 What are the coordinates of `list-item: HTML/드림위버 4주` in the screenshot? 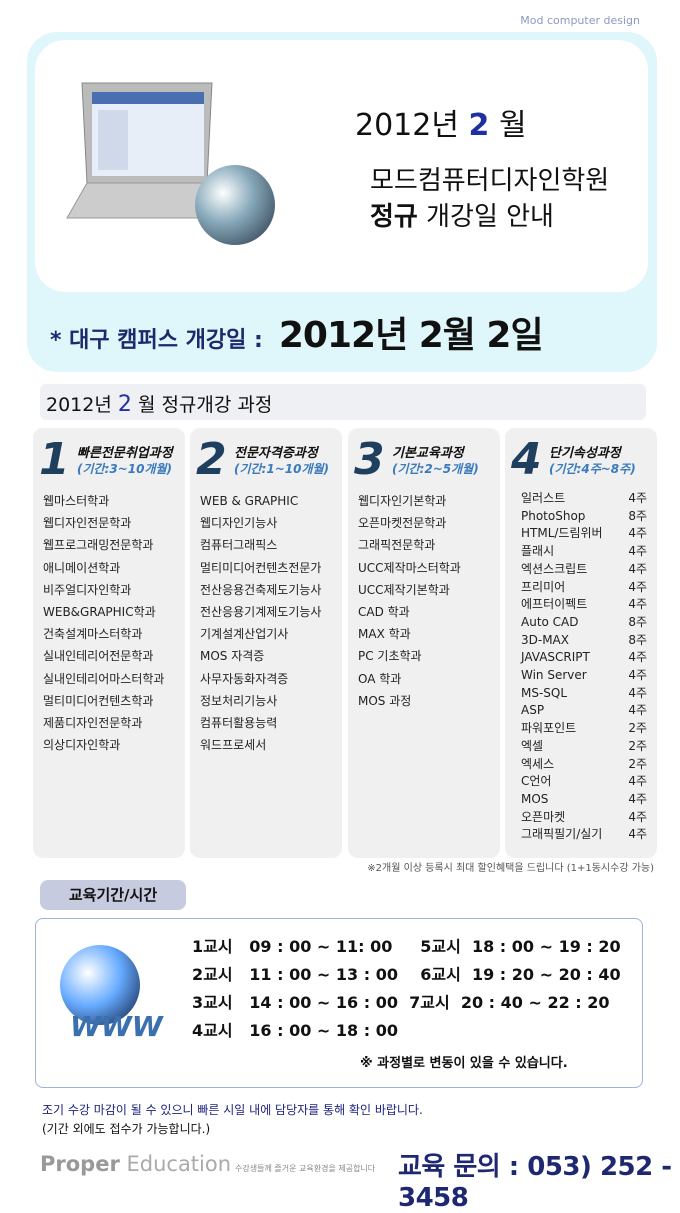 It's located at (584, 534).